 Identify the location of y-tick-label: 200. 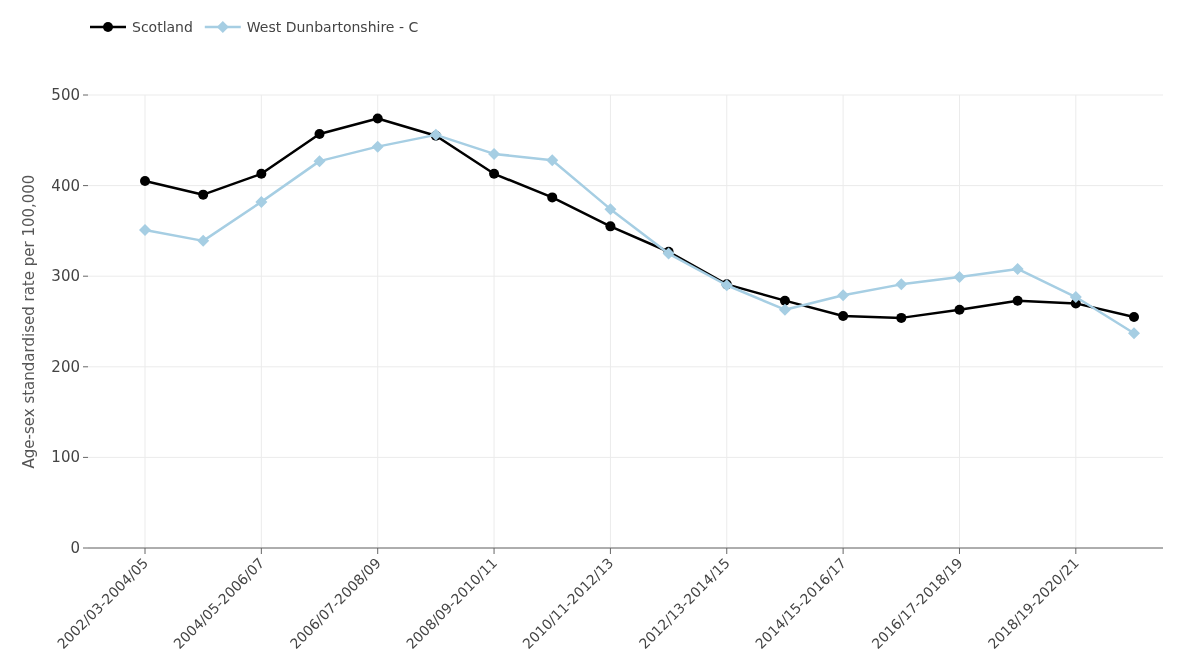
(65, 366).